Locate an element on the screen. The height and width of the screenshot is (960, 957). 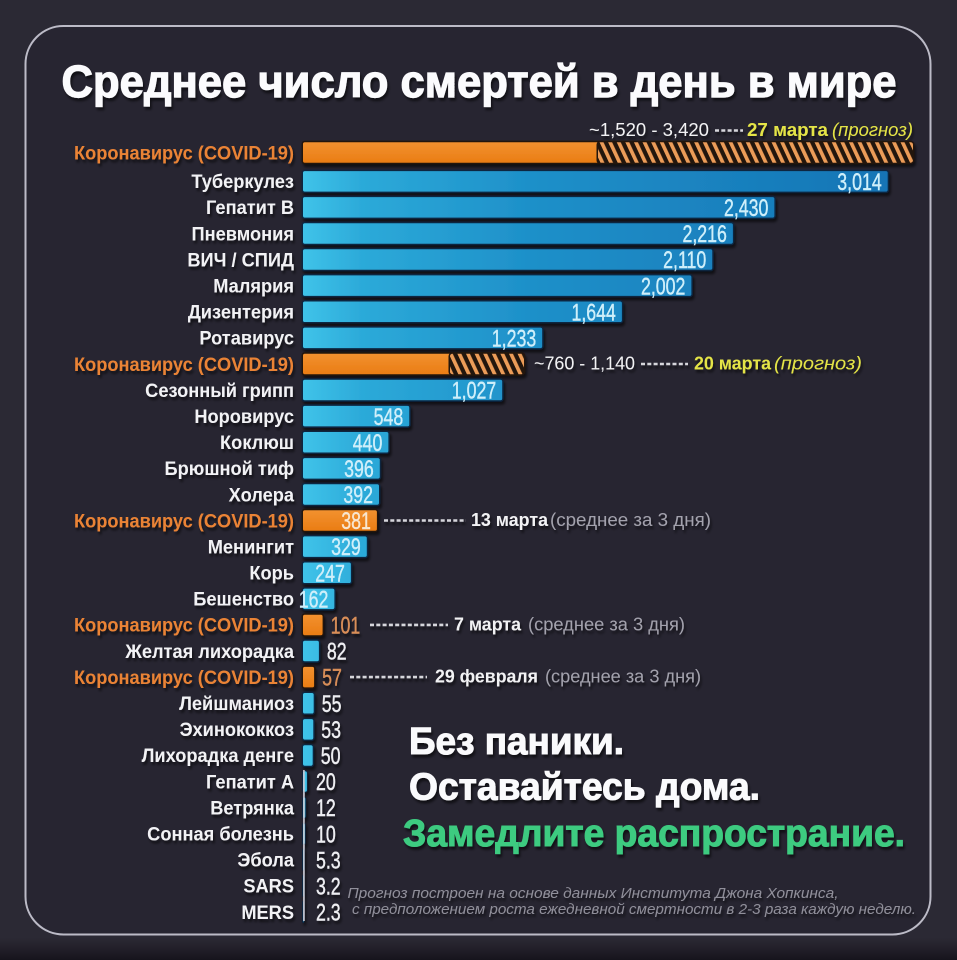
svg-text: Малярия is located at coordinates (253, 285).